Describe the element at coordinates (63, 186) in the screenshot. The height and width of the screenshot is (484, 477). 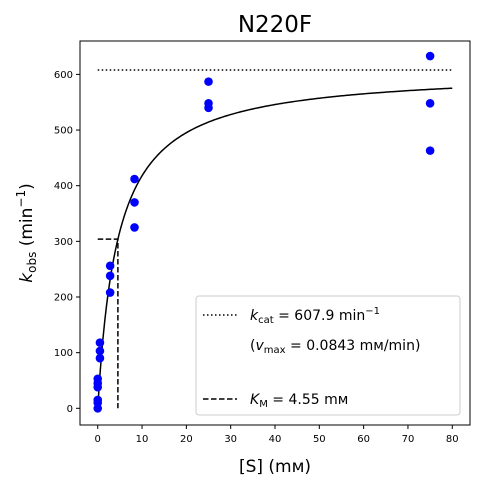
I see `y-tick-label: 400` at that location.